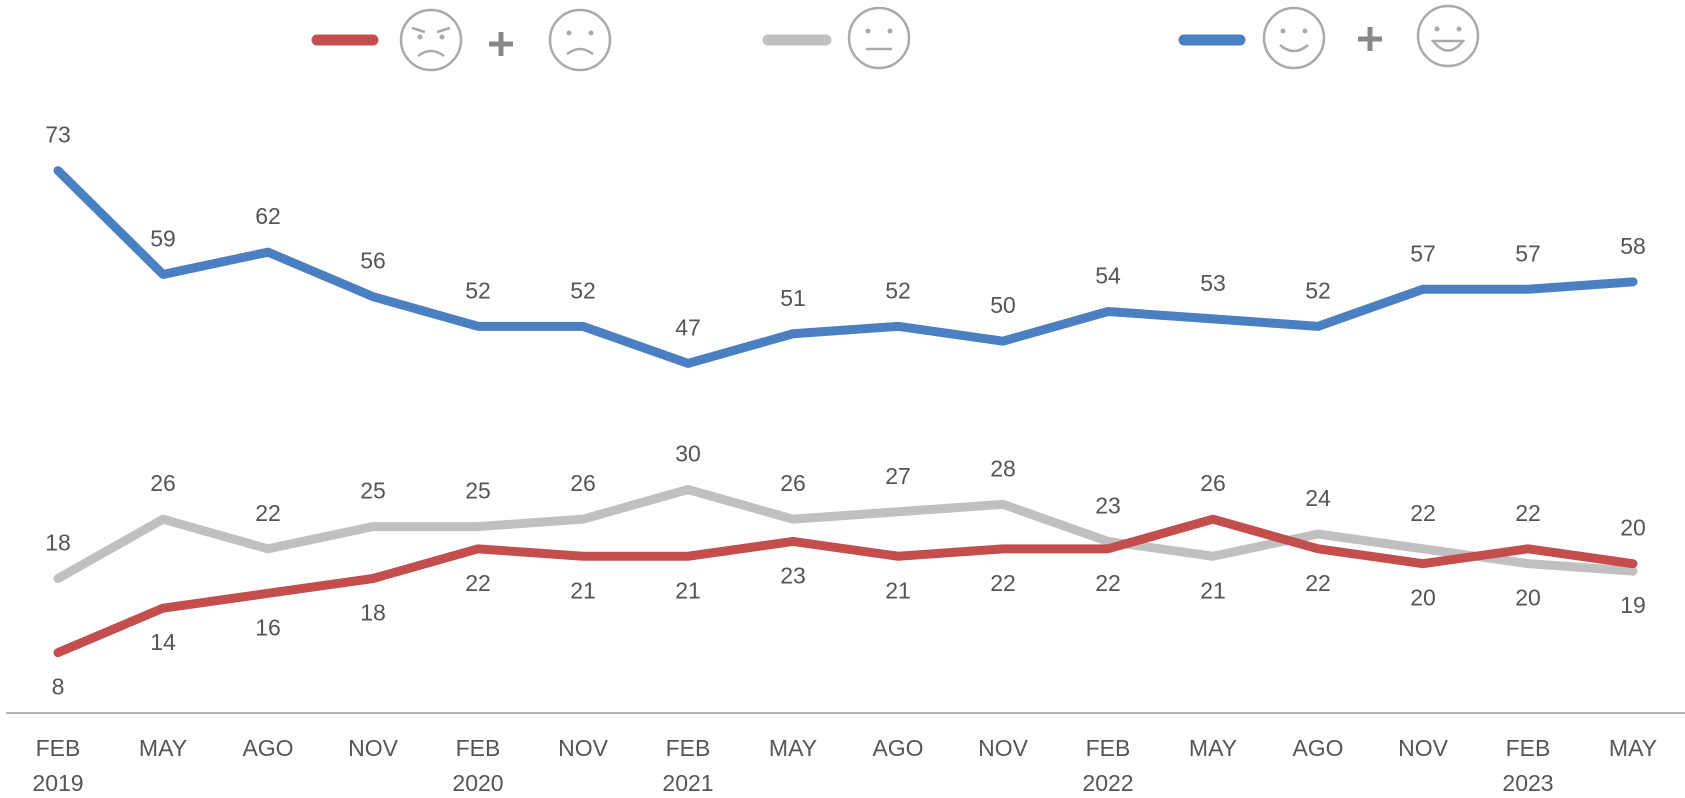  I want to click on data-label: 50, so click(1003, 305).